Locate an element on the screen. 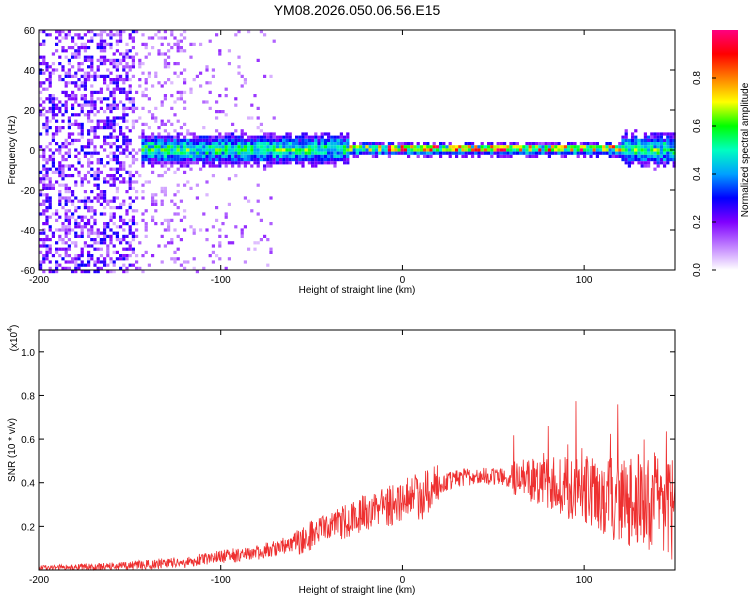 The width and height of the screenshot is (750, 600). colorbar-tick-label: 0.6 is located at coordinates (697, 126).